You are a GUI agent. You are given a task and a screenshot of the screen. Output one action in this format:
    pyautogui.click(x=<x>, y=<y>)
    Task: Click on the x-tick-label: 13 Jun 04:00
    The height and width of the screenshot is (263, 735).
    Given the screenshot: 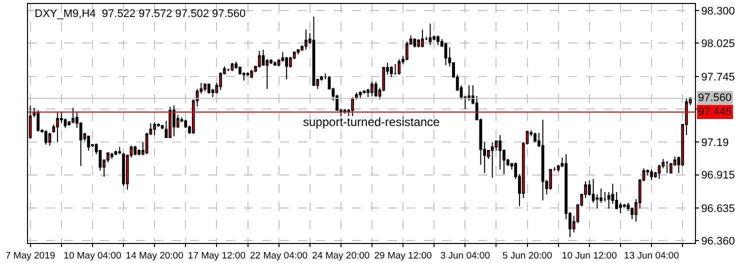 What is the action you would take?
    pyautogui.click(x=651, y=256)
    